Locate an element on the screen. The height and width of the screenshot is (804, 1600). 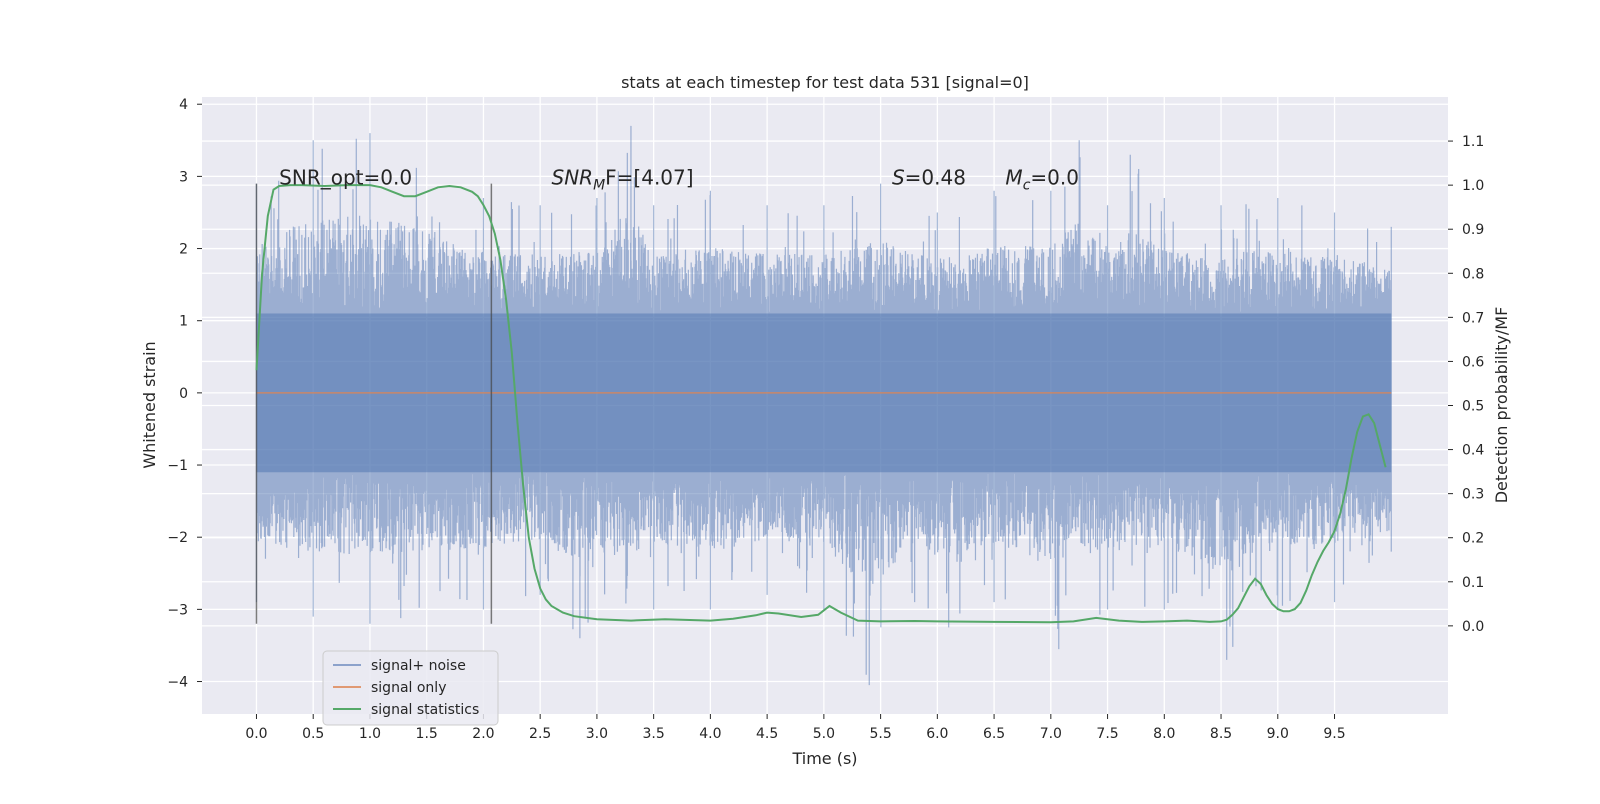
x-tick-label: 6.5 is located at coordinates (994, 734).